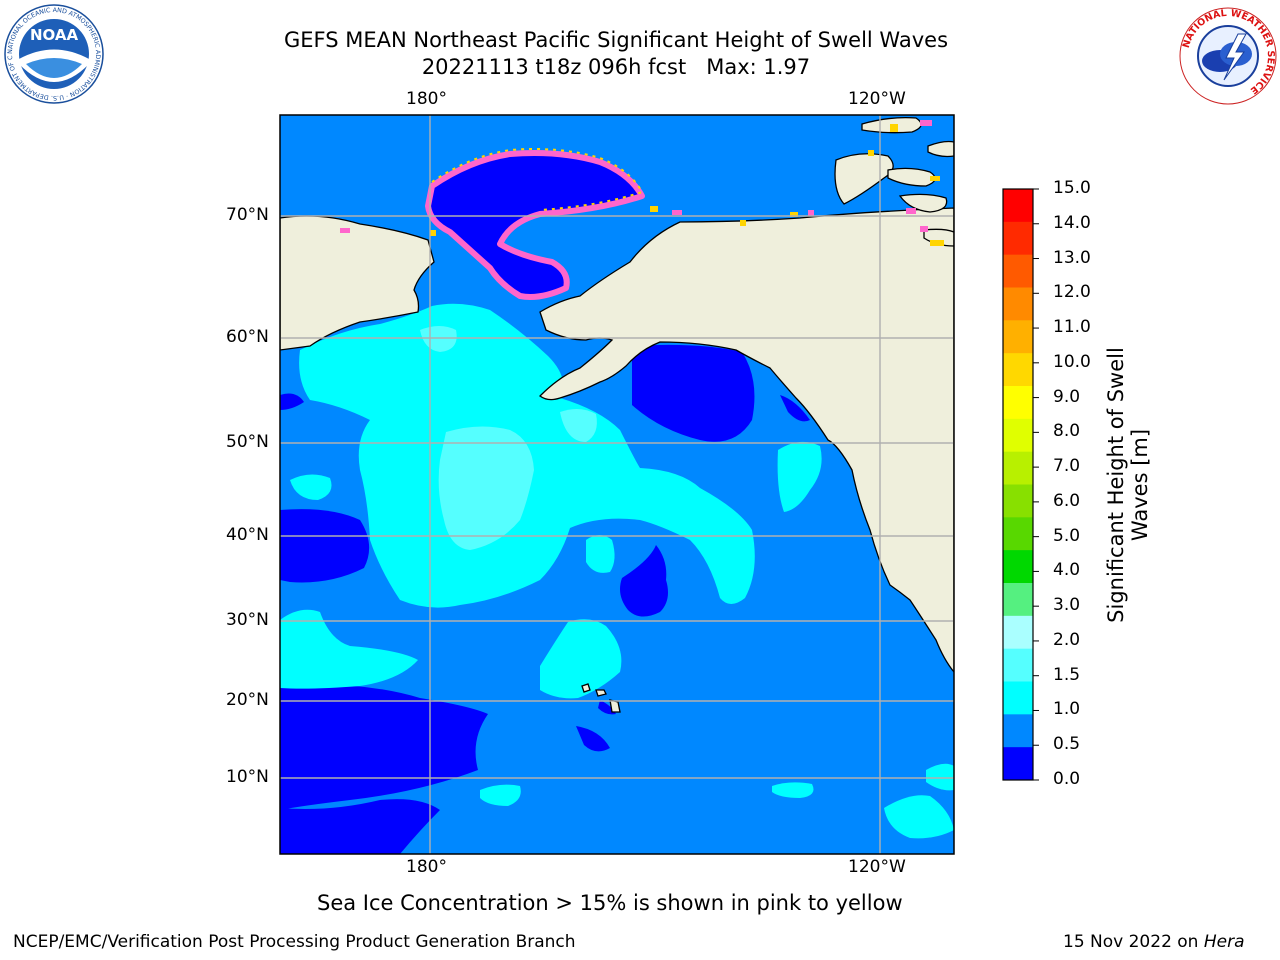 Image resolution: width=1280 pixels, height=960 pixels. What do you see at coordinates (1072, 292) in the screenshot?
I see `colorbar-tick-label: 12.0` at bounding box center [1072, 292].